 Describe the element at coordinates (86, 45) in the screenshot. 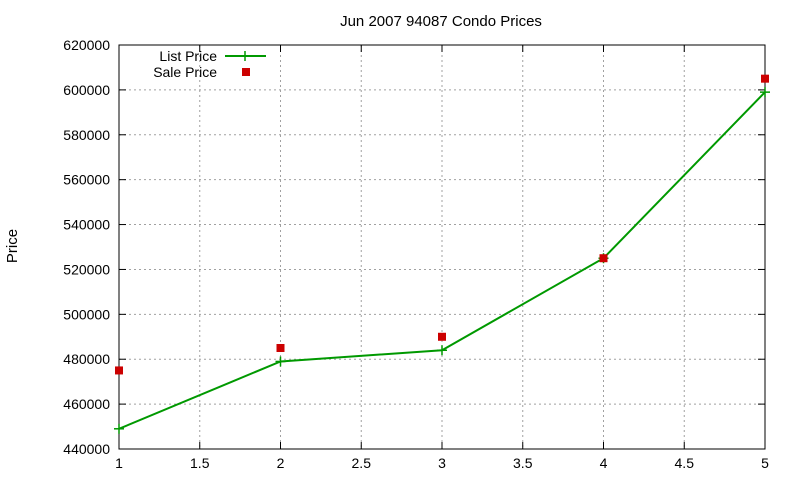

I see `y-tick-label: 620000` at that location.